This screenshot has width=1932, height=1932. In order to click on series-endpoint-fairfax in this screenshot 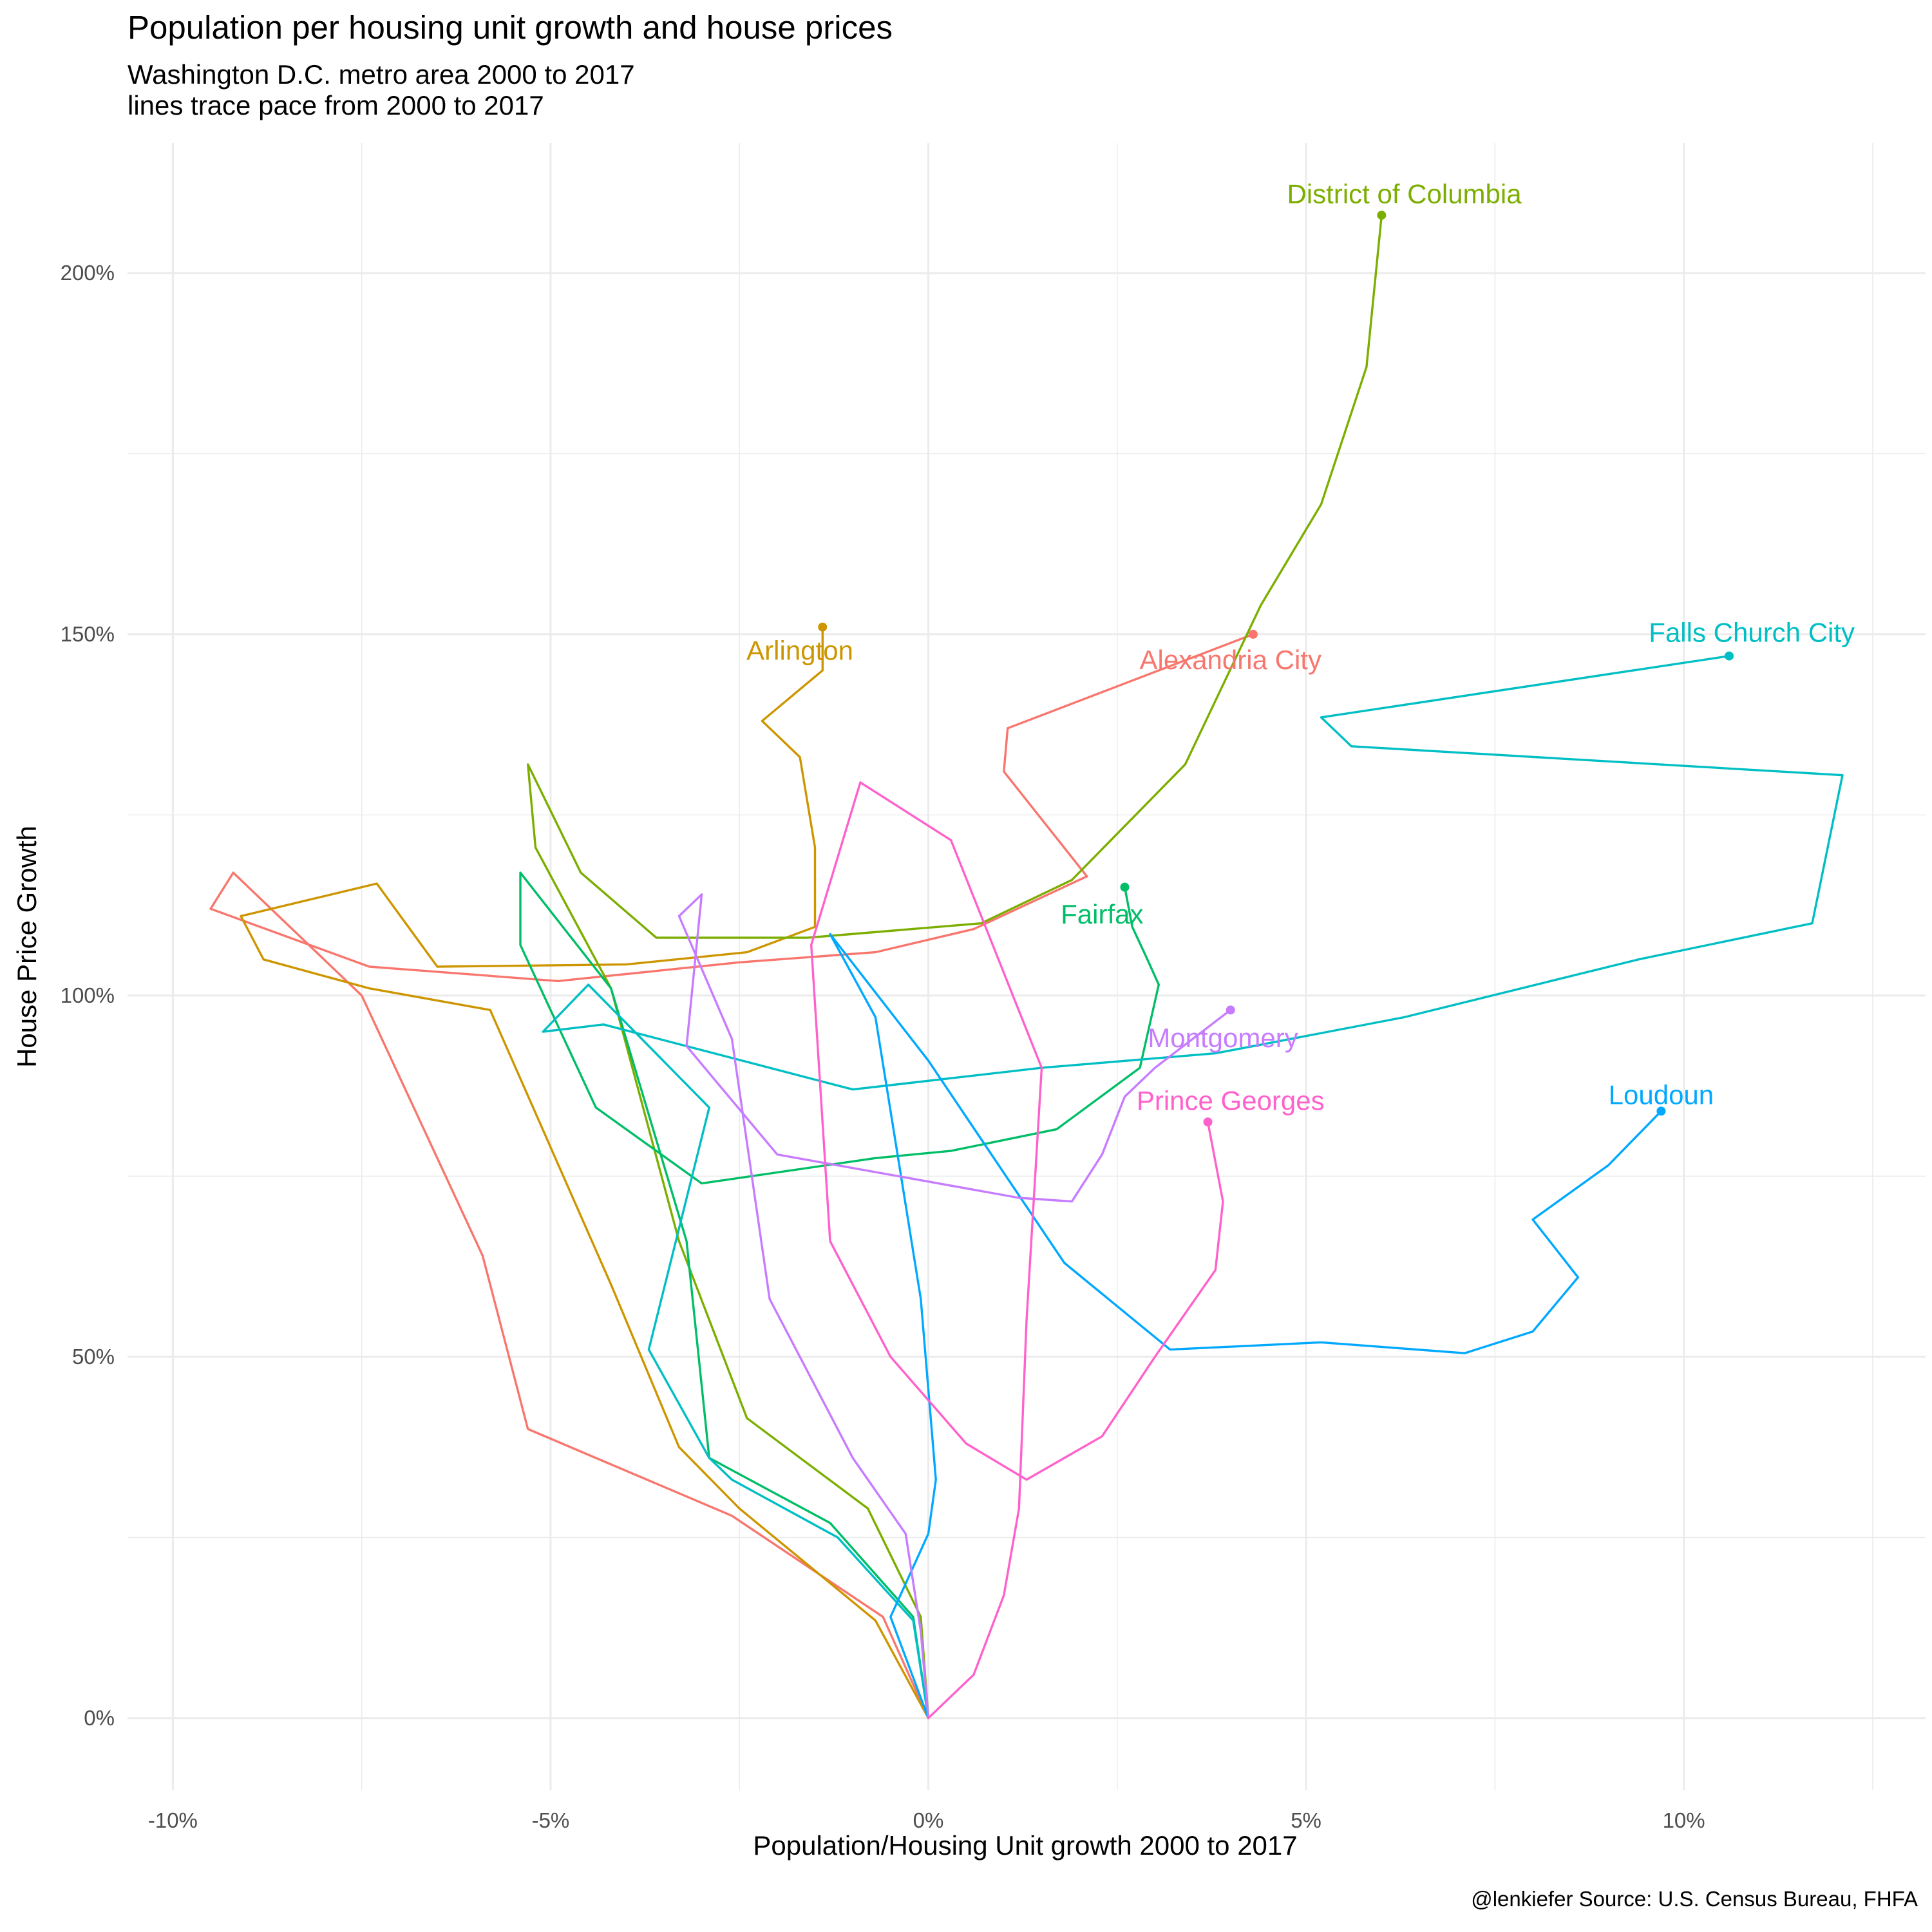, I will do `click(1125, 887)`.